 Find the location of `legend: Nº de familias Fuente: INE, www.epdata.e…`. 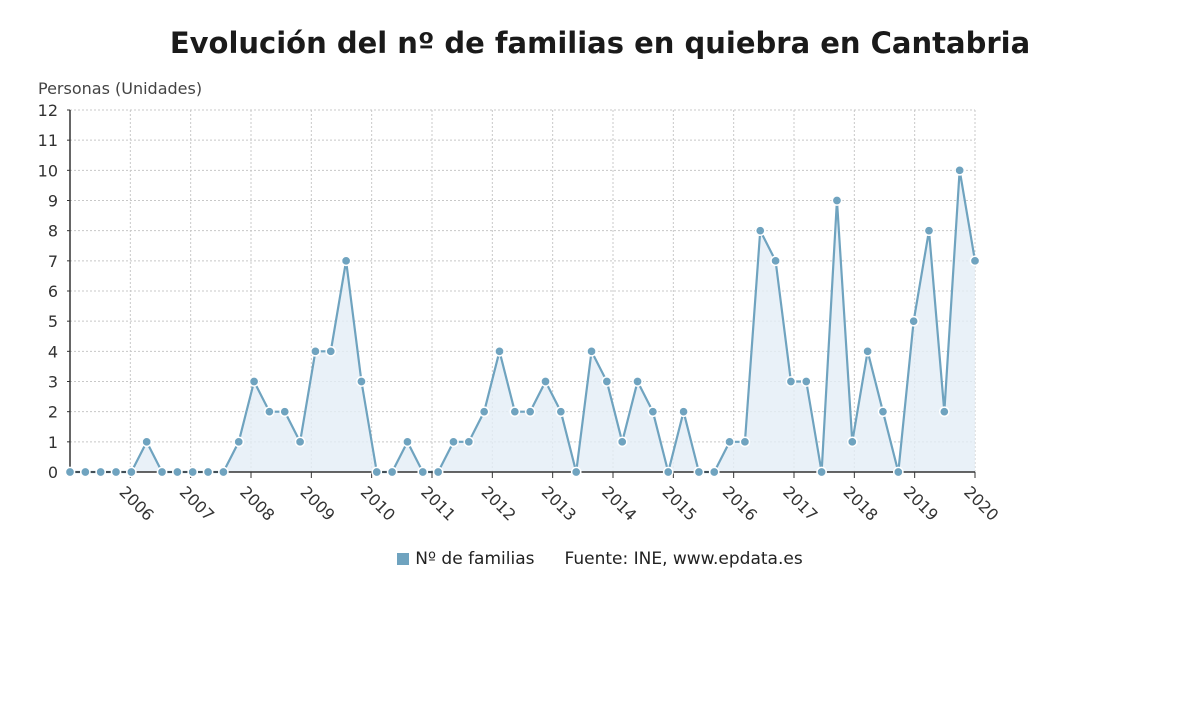

legend: Nº de familias Fuente: INE, www.epdata.e… is located at coordinates (600, 559).